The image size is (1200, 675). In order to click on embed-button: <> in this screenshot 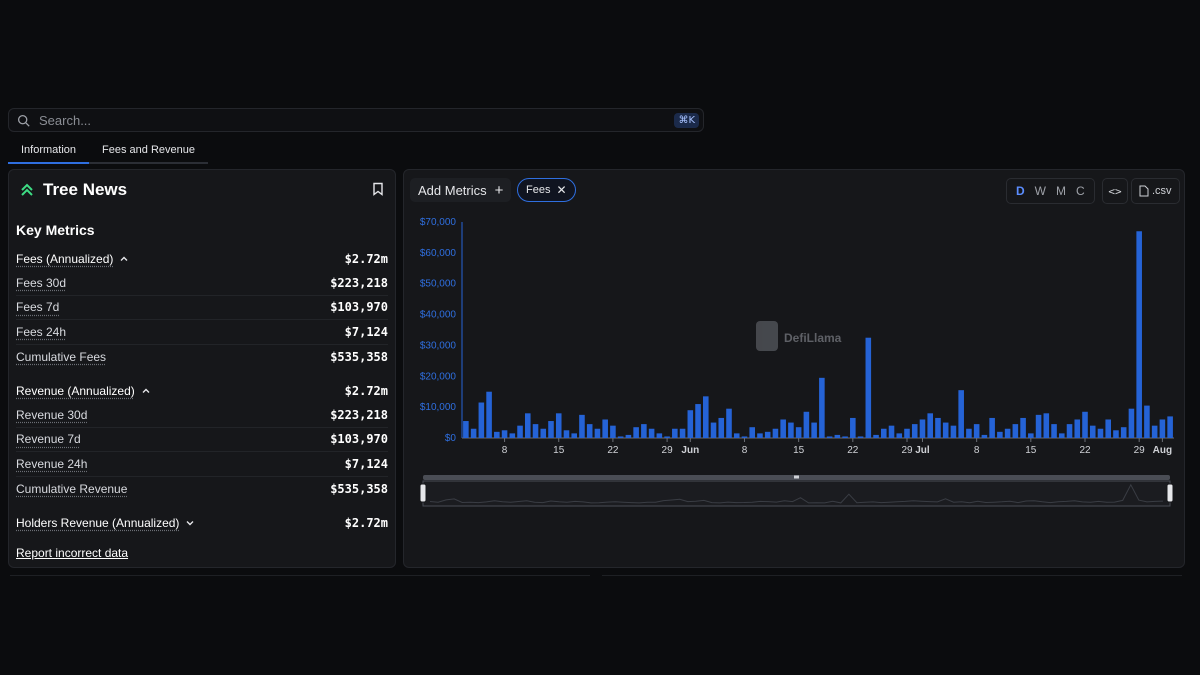, I will do `click(1115, 191)`.